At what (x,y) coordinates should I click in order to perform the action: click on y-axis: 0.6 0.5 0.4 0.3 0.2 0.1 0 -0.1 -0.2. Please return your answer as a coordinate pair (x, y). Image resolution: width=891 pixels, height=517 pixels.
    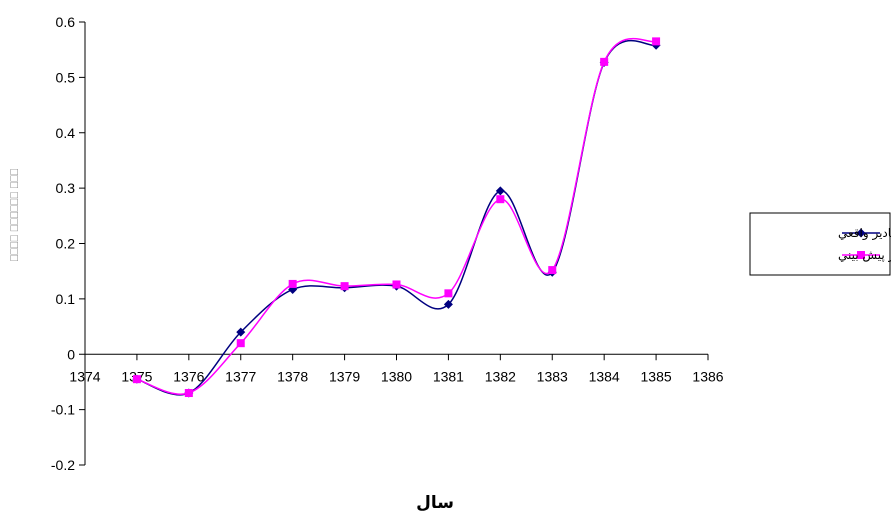
    Looking at the image, I should click on (68, 243).